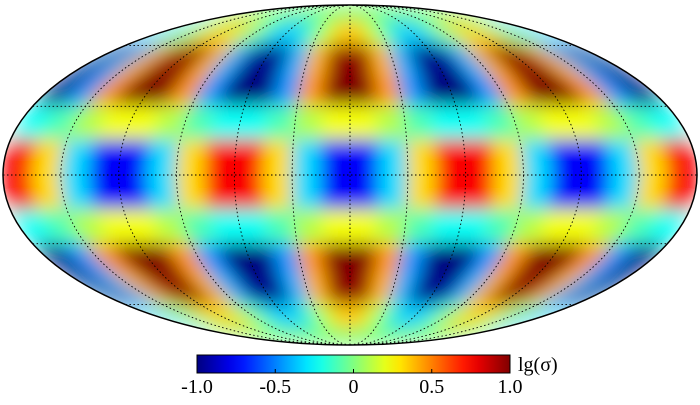 The image size is (700, 405). Describe the element at coordinates (538, 365) in the screenshot. I see `colorbar-label: lg(σ)` at that location.